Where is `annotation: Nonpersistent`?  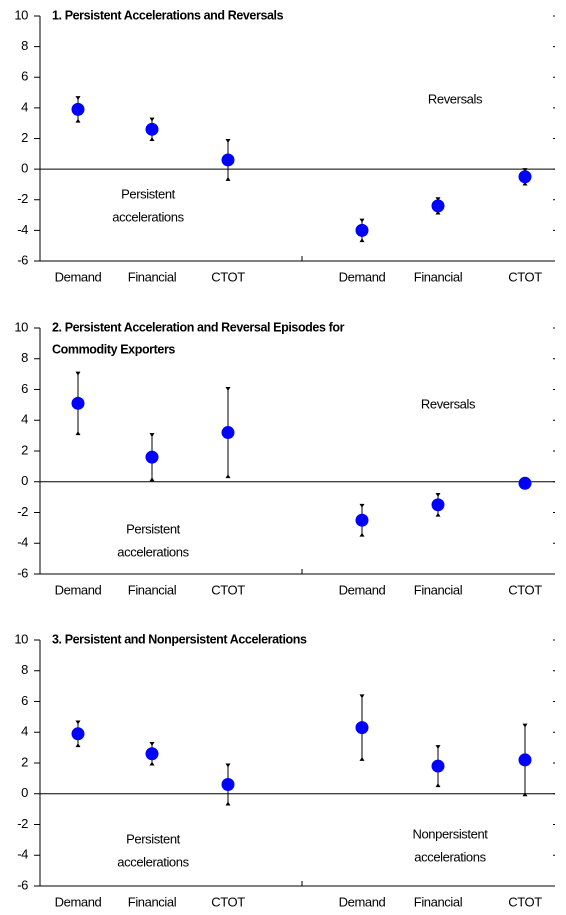 annotation: Nonpersistent is located at coordinates (450, 833).